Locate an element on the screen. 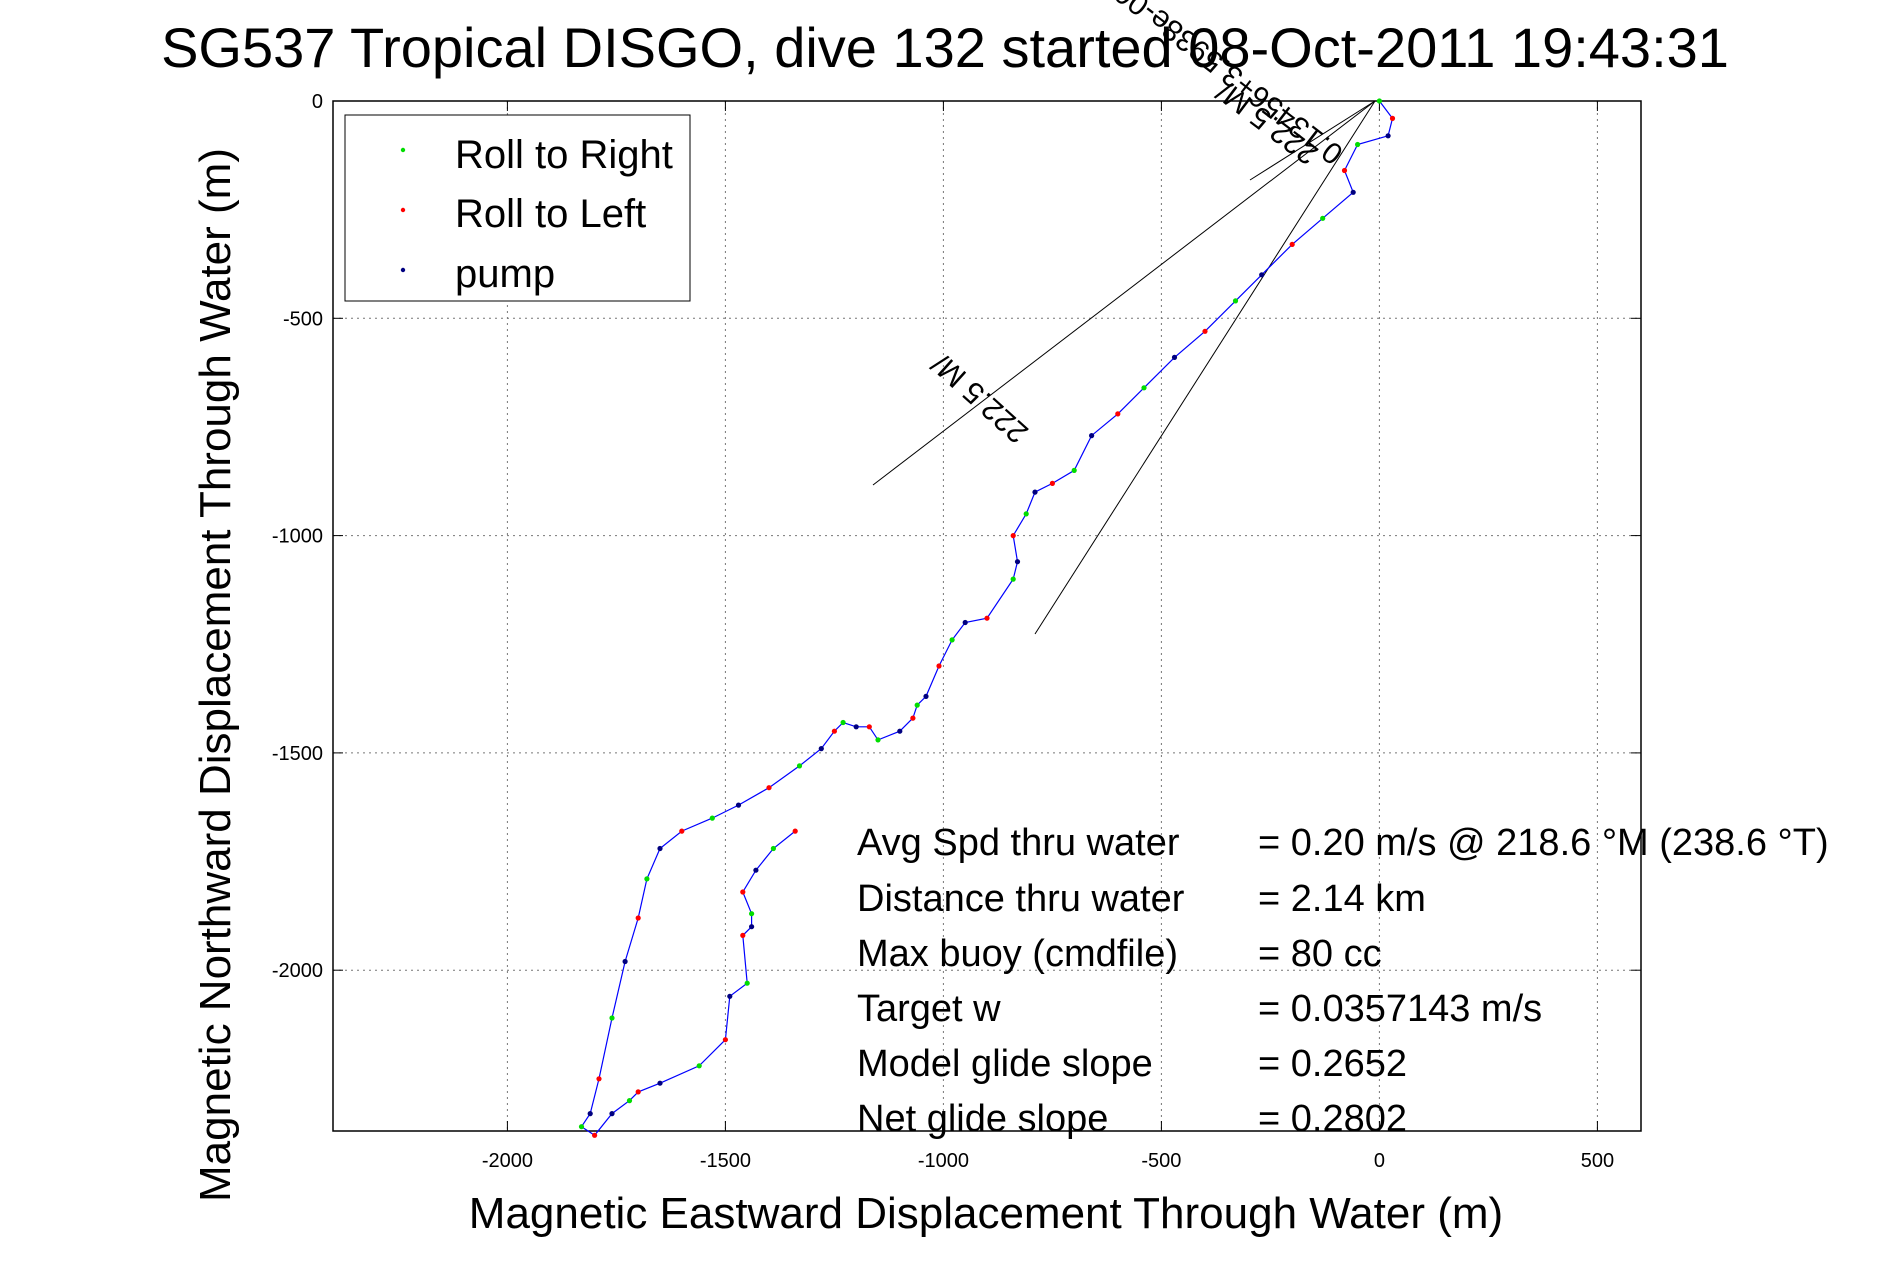 Image resolution: width=1891 pixels, height=1262 pixels. y-tick-label: 0 is located at coordinates (317, 102).